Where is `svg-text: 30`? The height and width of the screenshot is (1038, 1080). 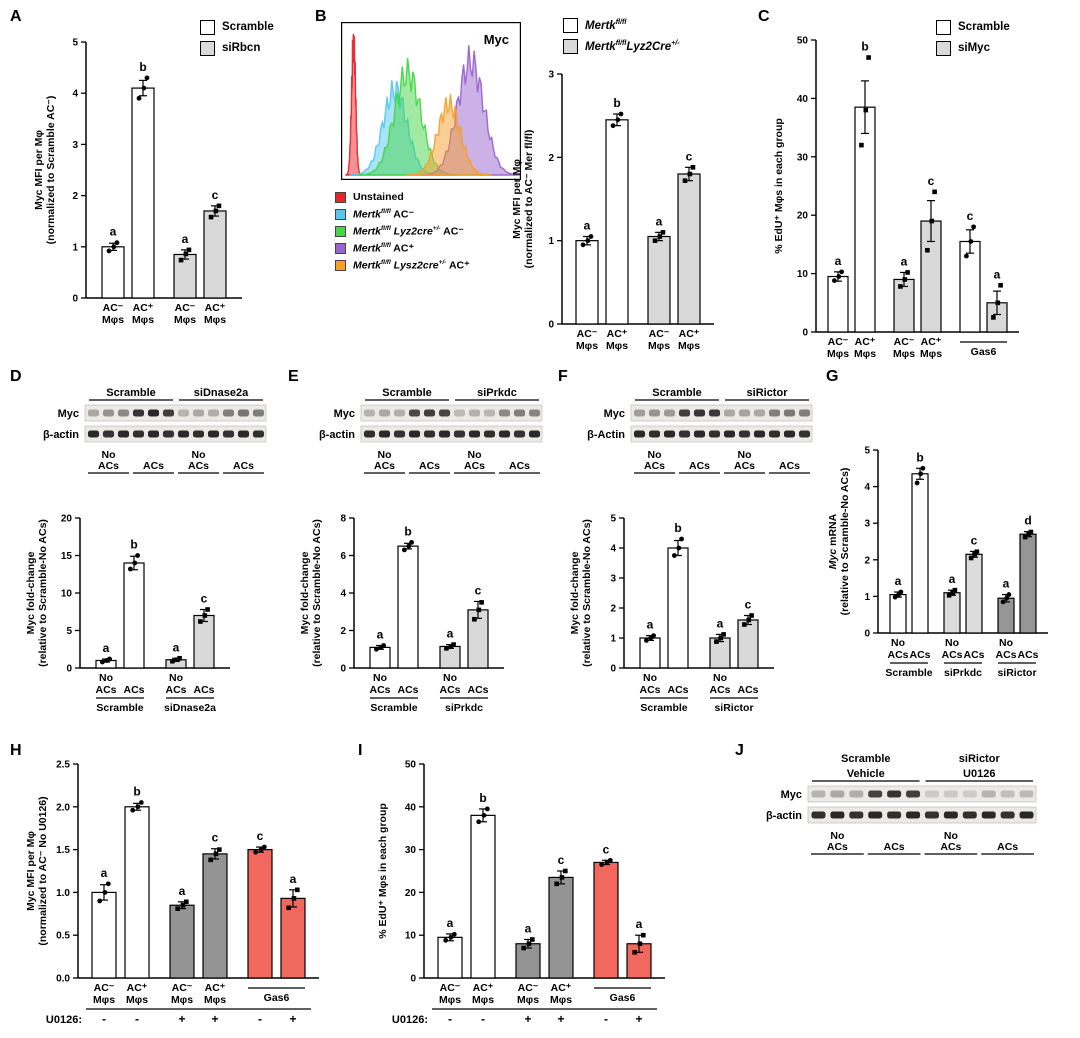 svg-text: 30 is located at coordinates (803, 157).